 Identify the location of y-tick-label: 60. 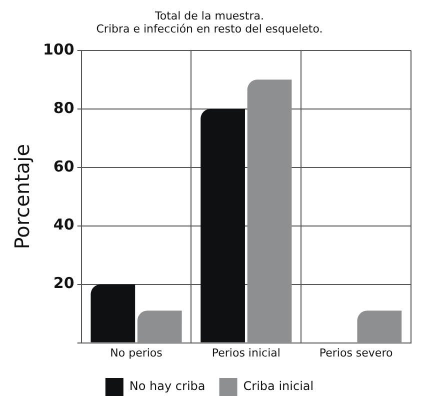
(63, 166).